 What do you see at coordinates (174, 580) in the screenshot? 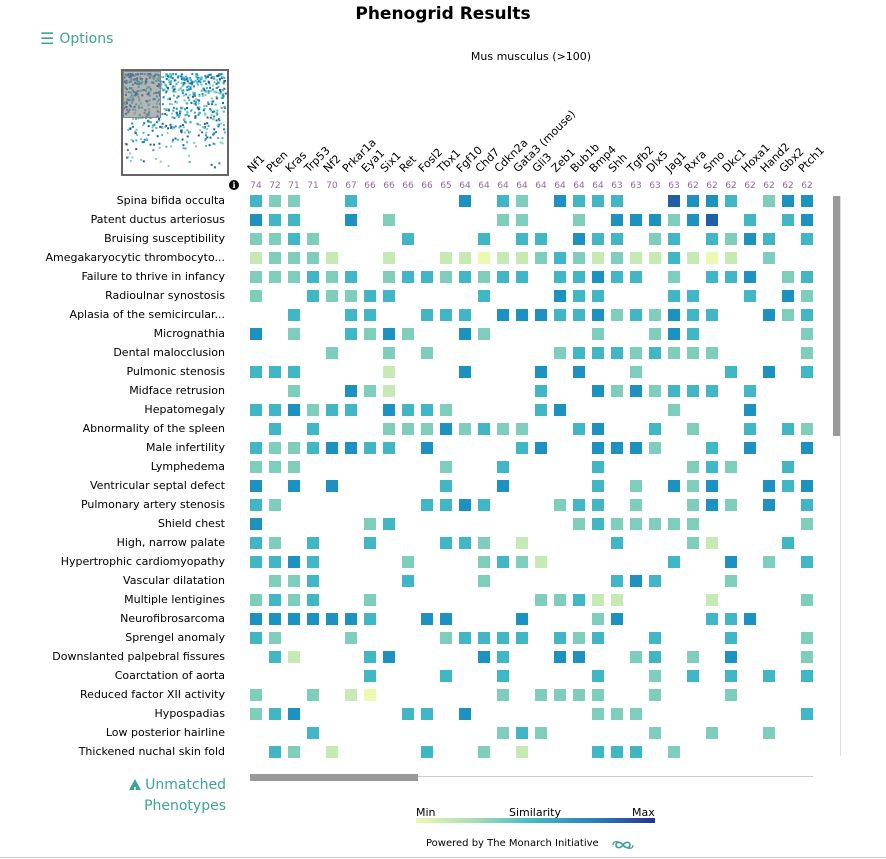
I see `phenotype-label: Vascular dilatation` at bounding box center [174, 580].